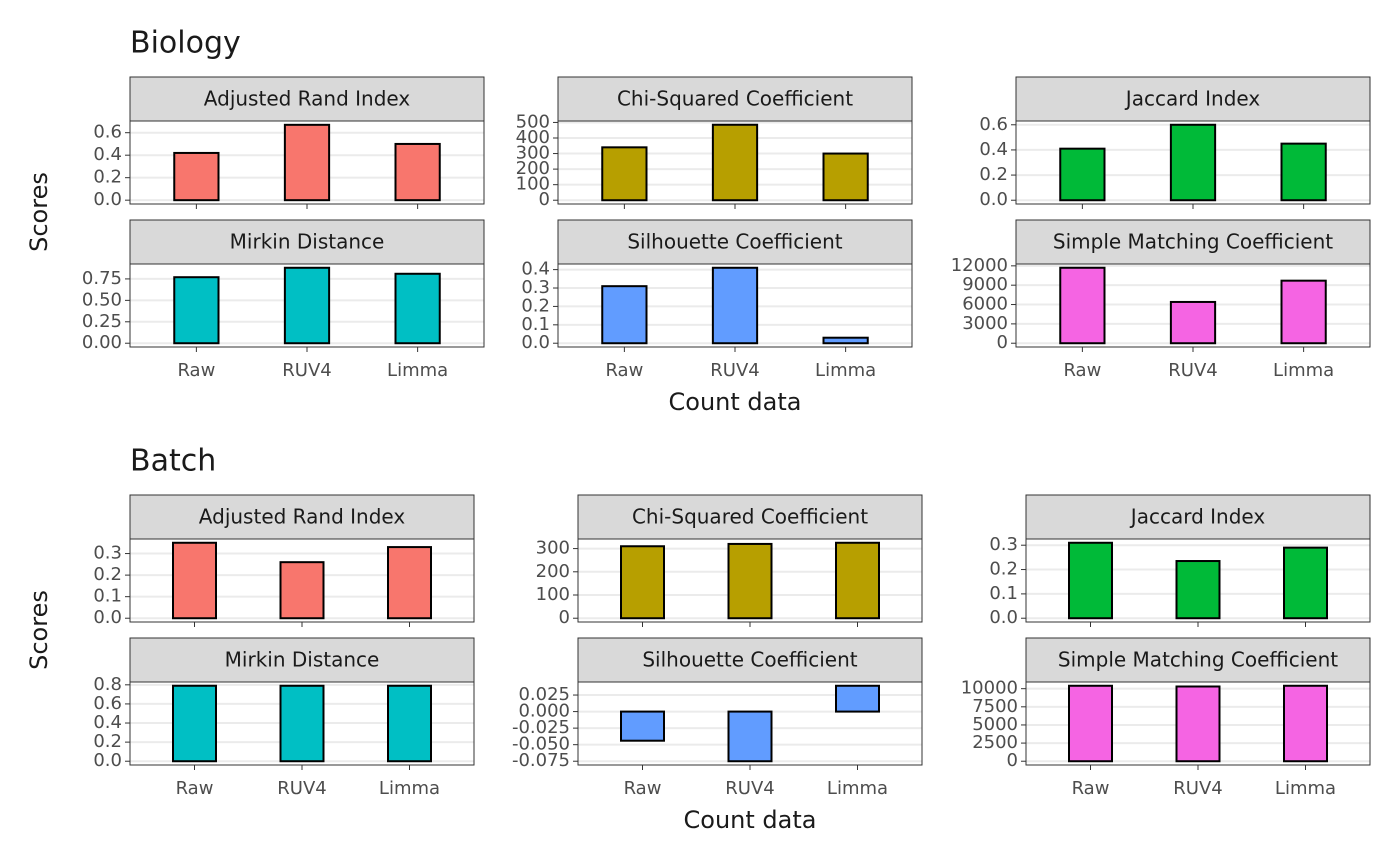  Describe the element at coordinates (541, 727) in the screenshot. I see `y-tick-label: -0.025` at that location.